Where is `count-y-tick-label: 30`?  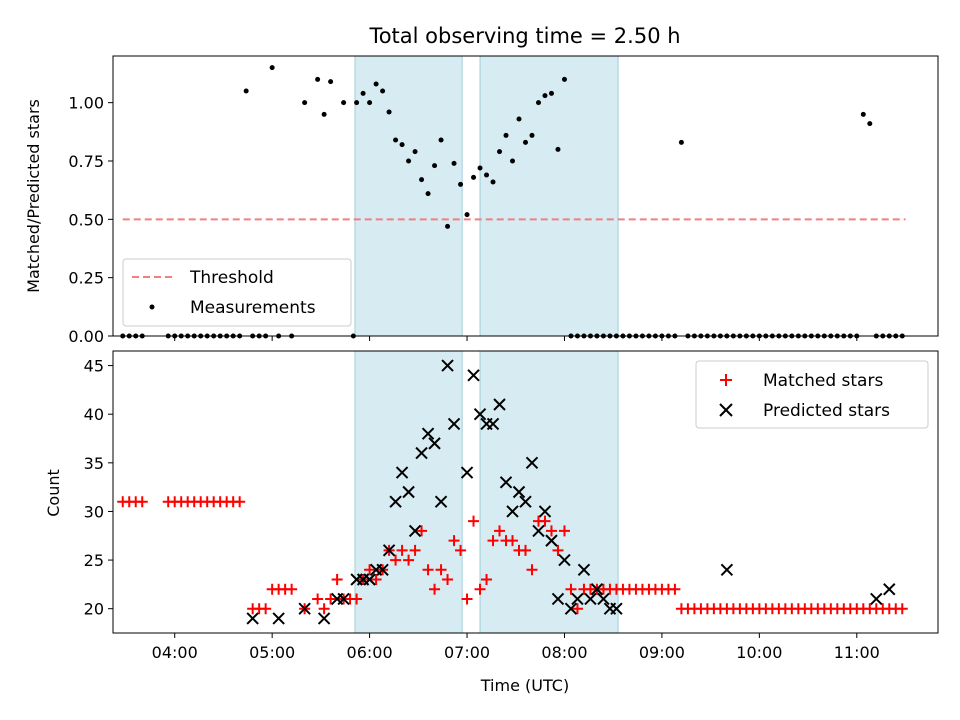 count-y-tick-label: 30 is located at coordinates (94, 511).